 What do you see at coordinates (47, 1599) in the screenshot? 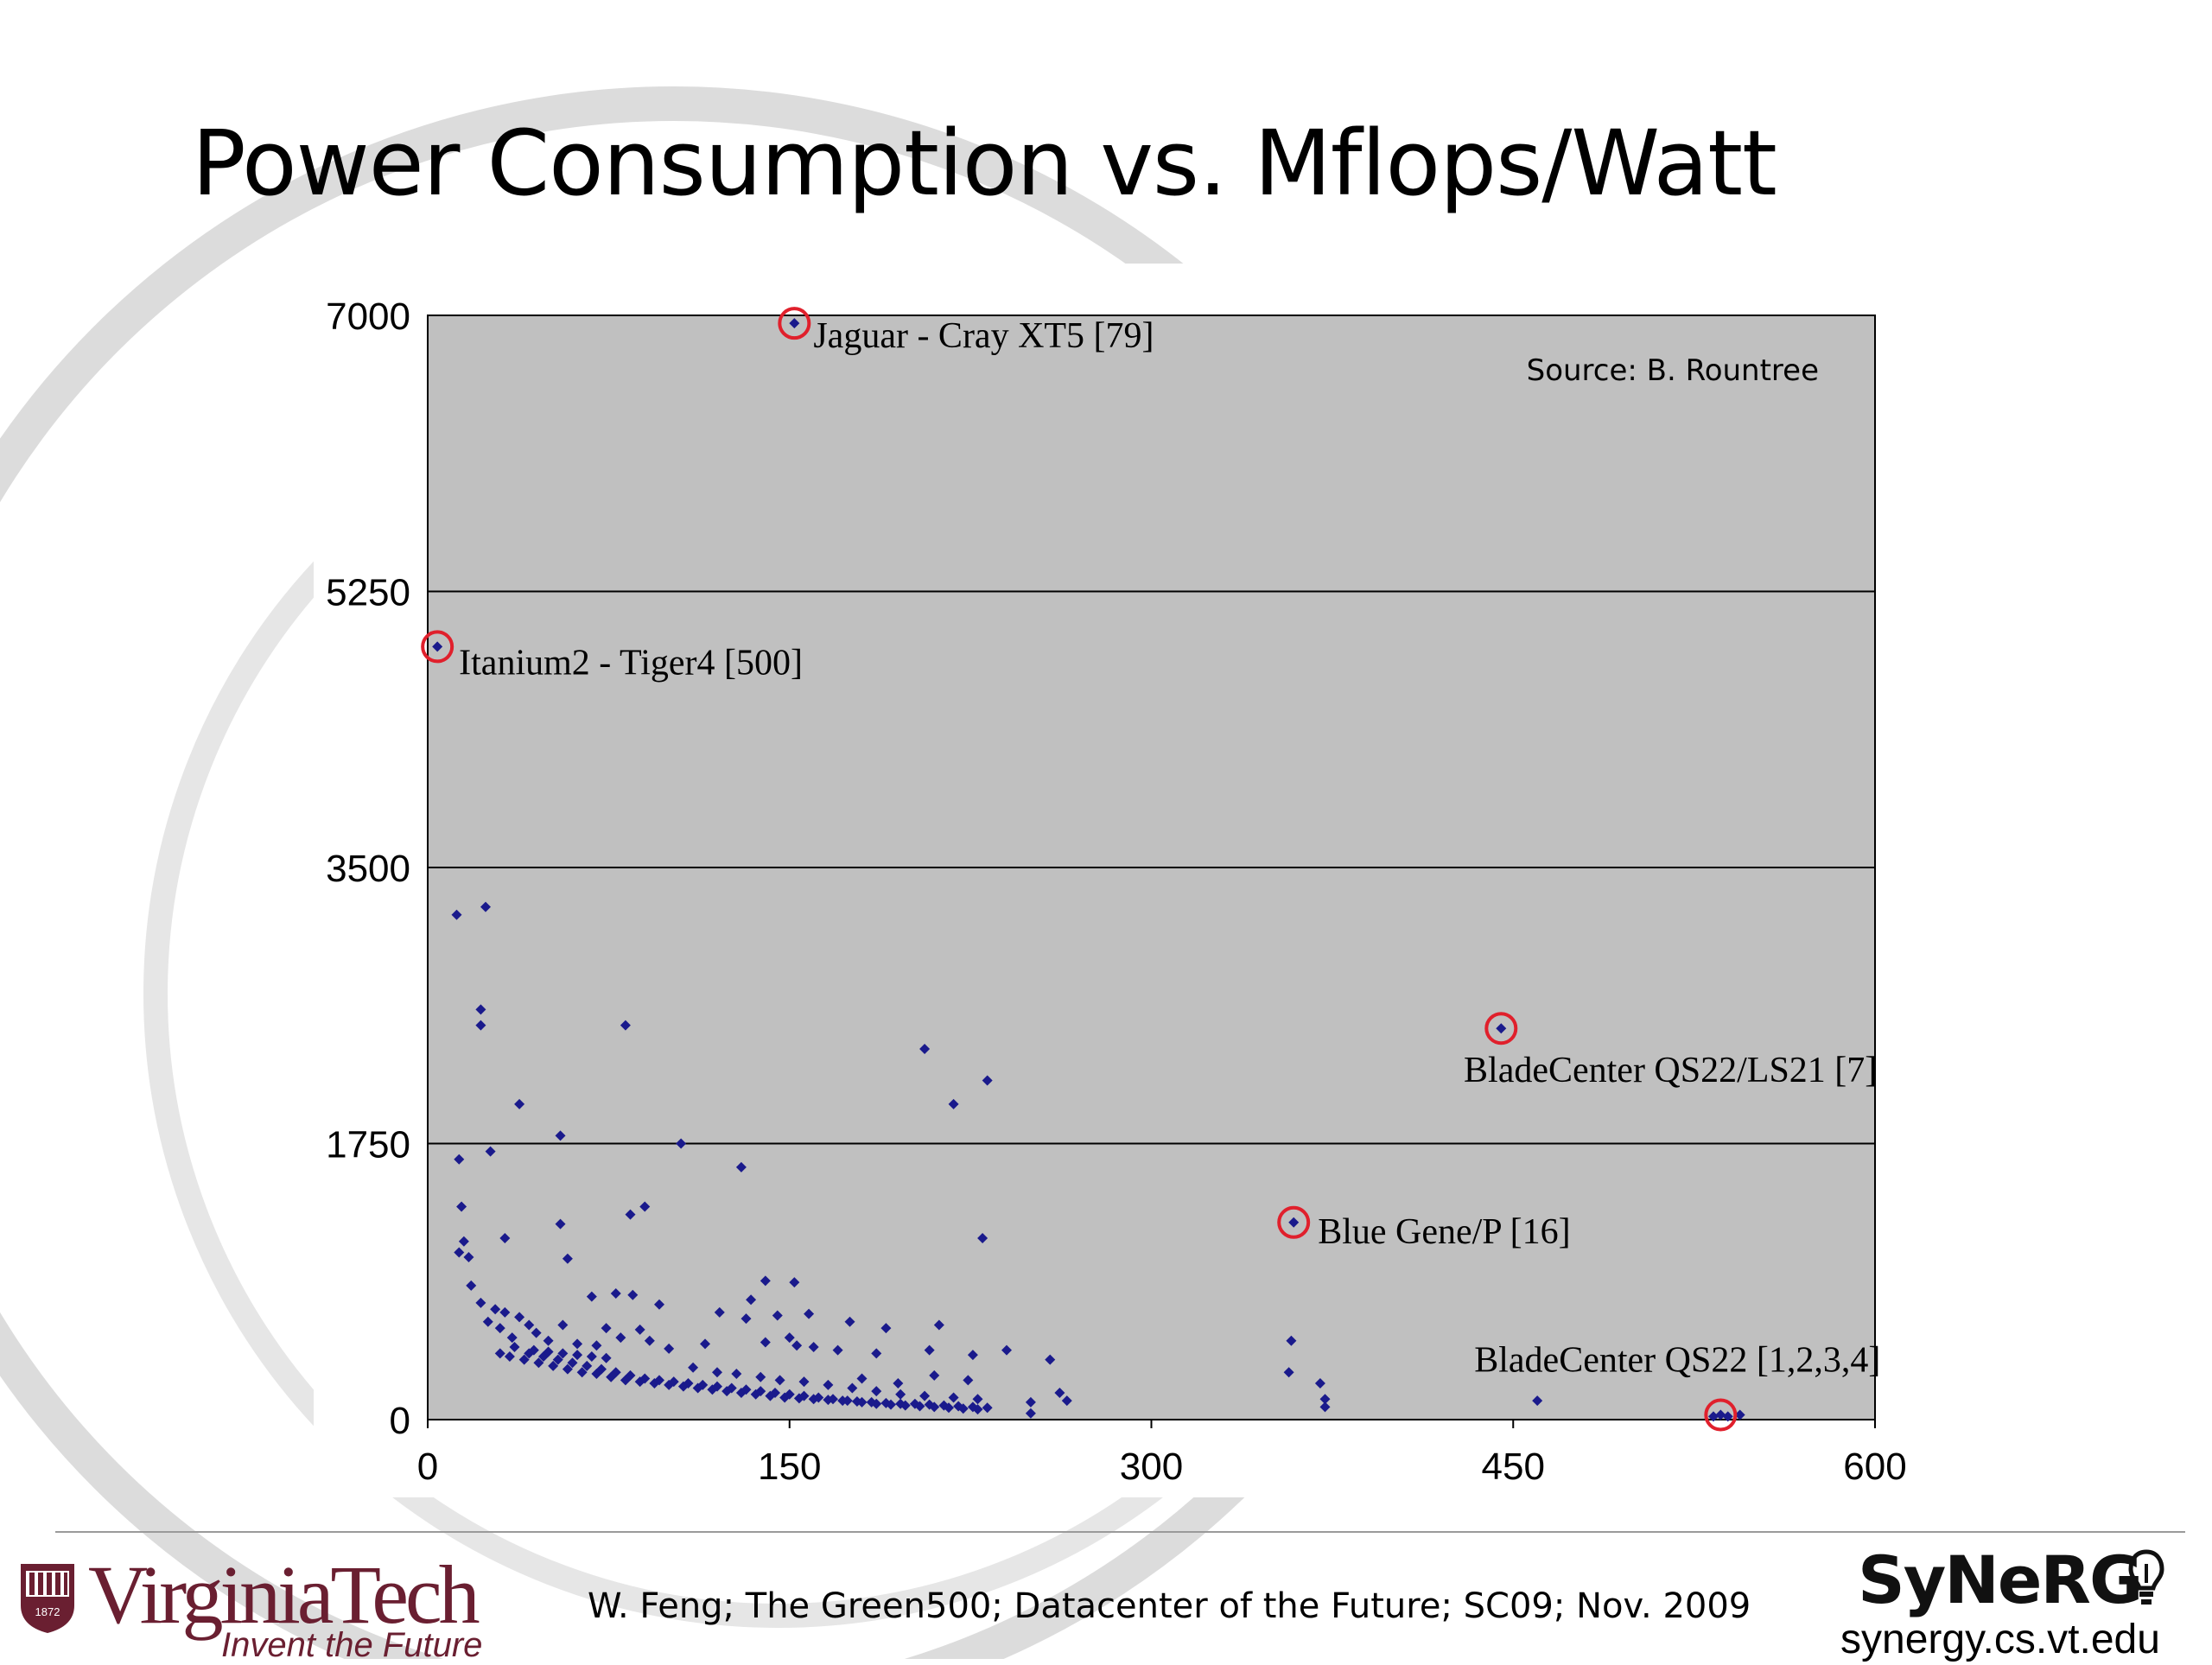
I see `vt-shield-icon: 1872` at bounding box center [47, 1599].